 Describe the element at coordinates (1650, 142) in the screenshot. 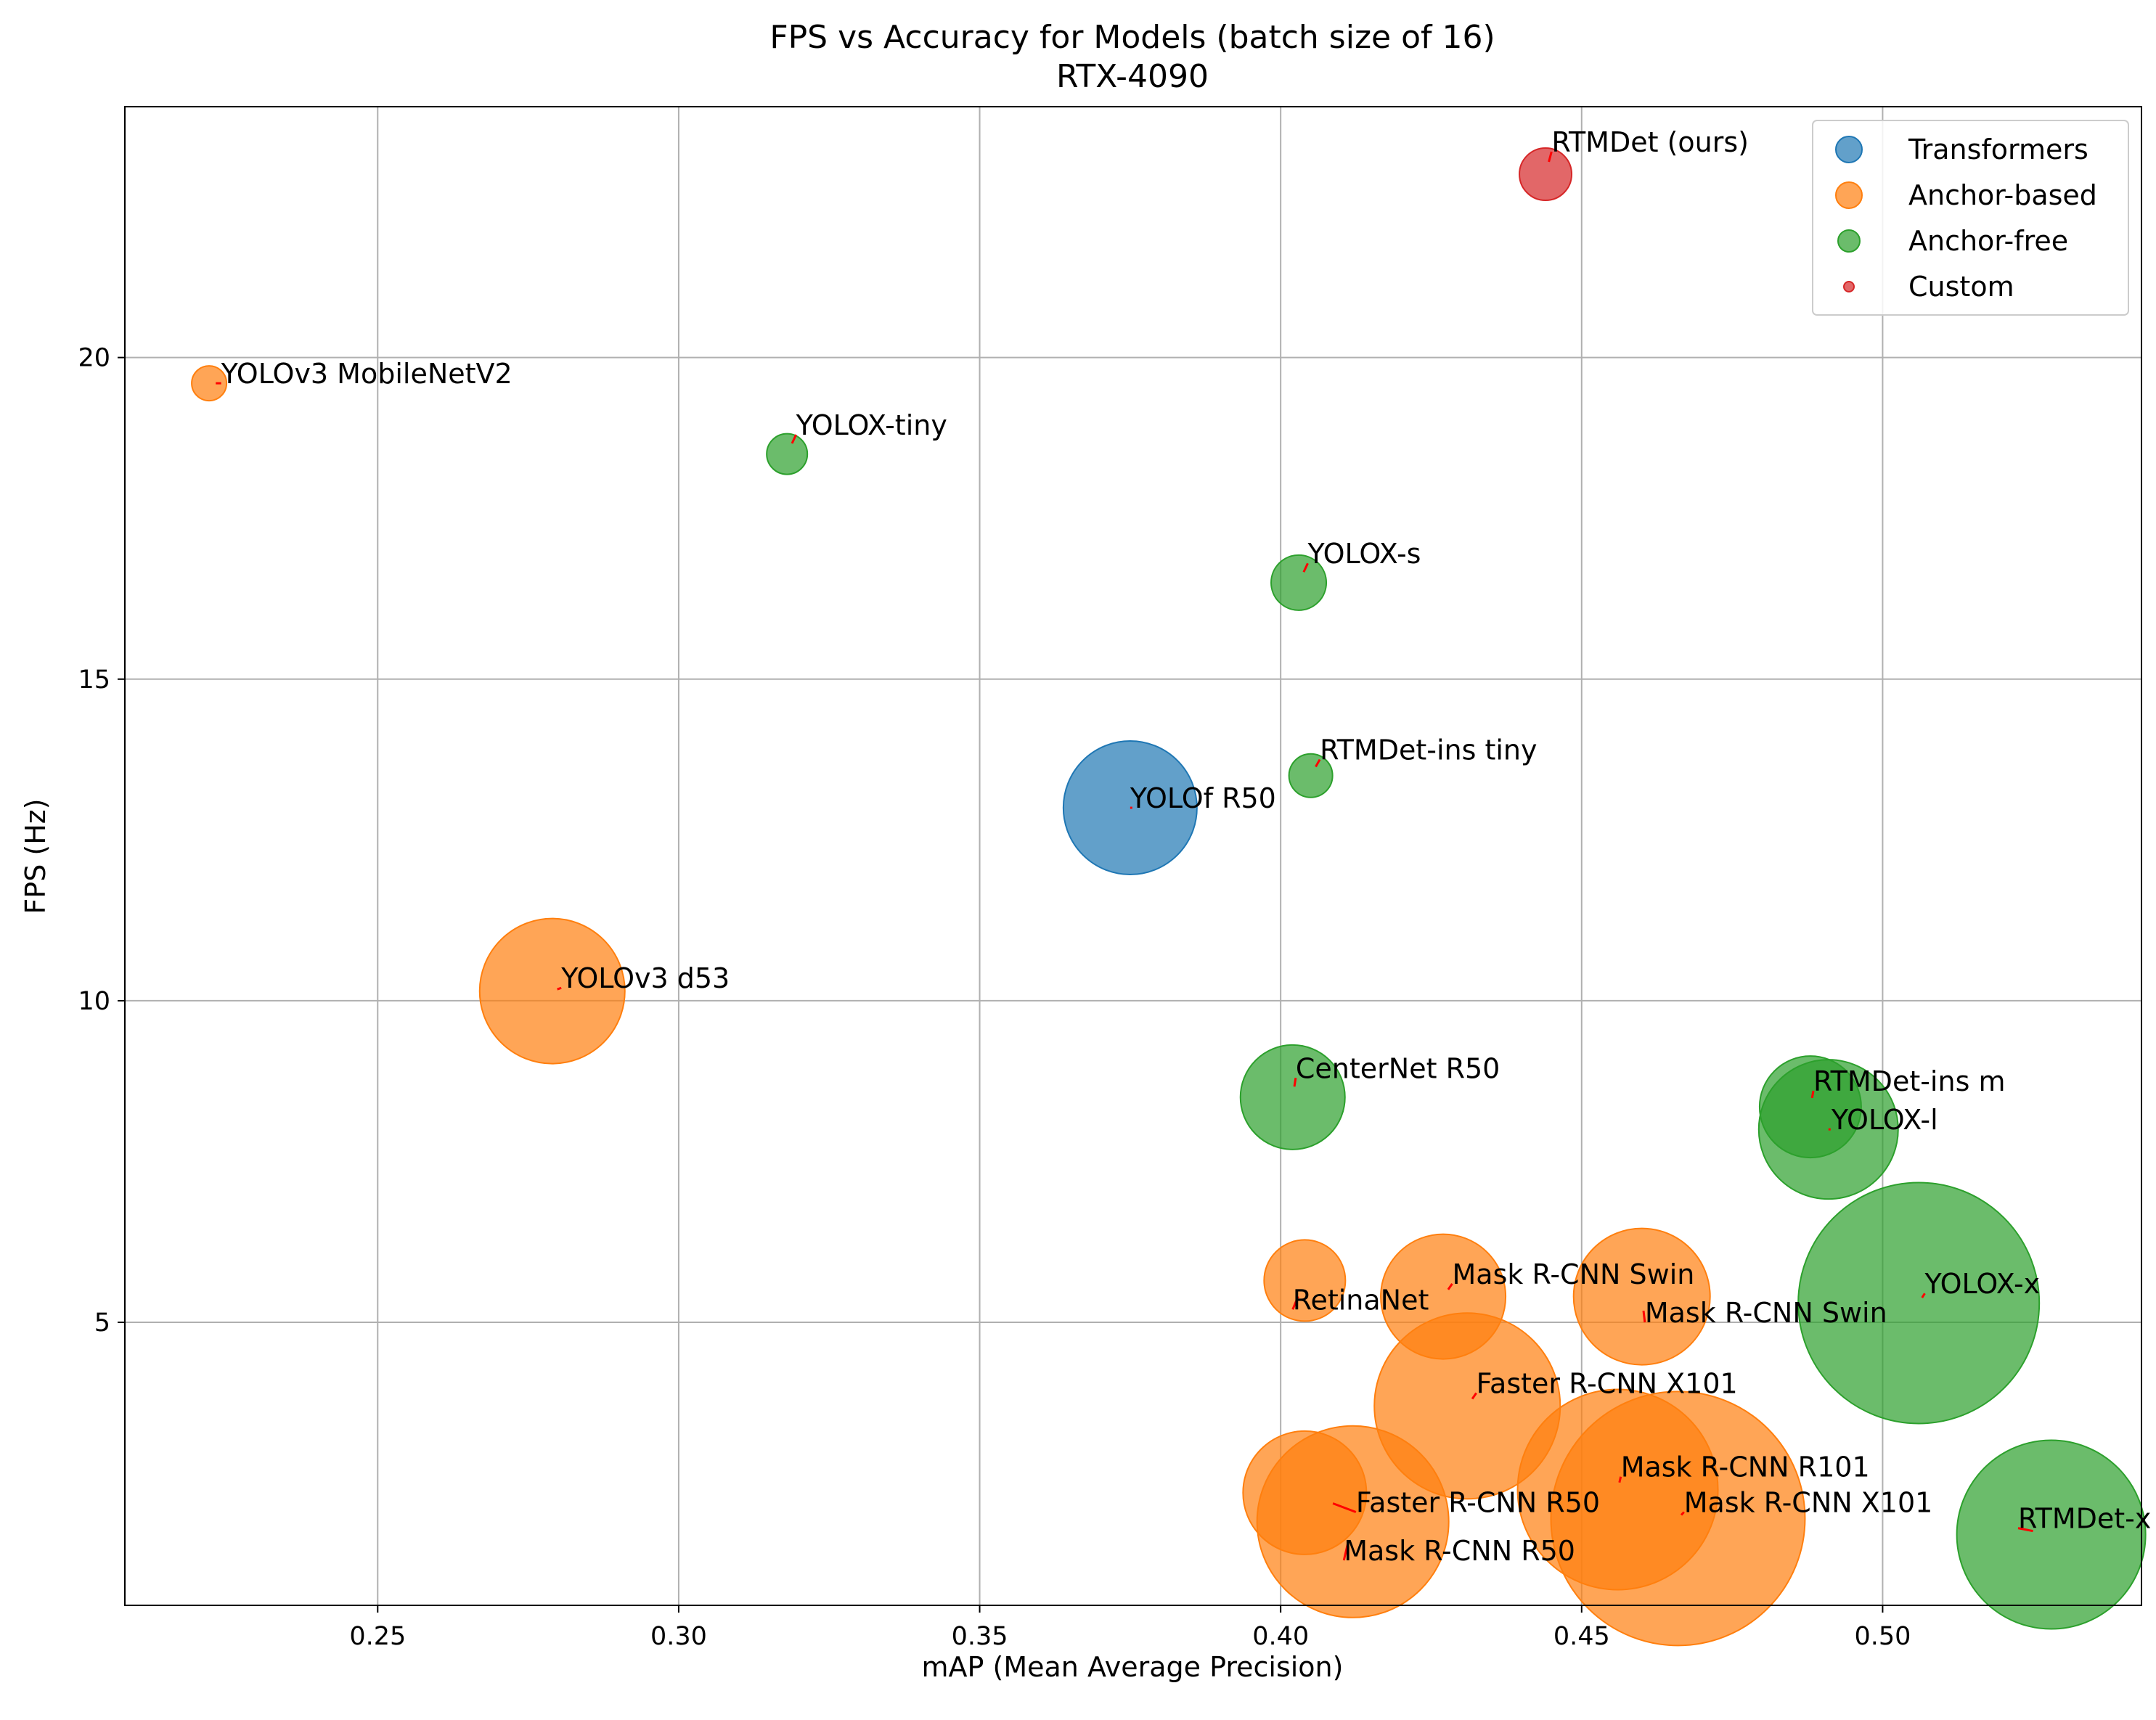

I see `point-label: RTMDet (ours)` at that location.